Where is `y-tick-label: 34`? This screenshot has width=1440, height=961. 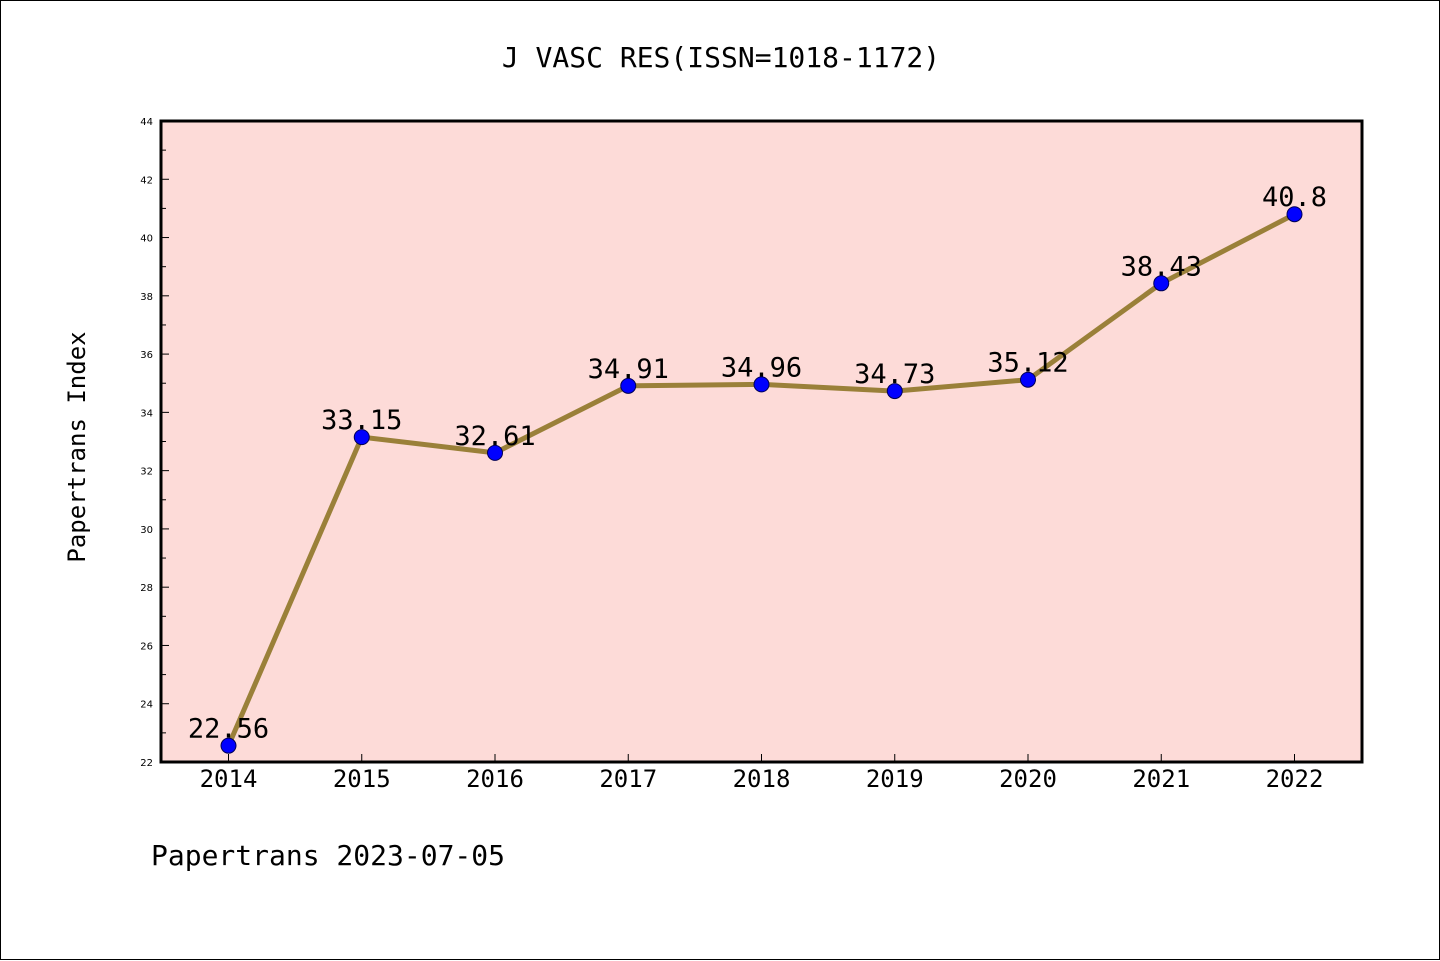 y-tick-label: 34 is located at coordinates (146, 413).